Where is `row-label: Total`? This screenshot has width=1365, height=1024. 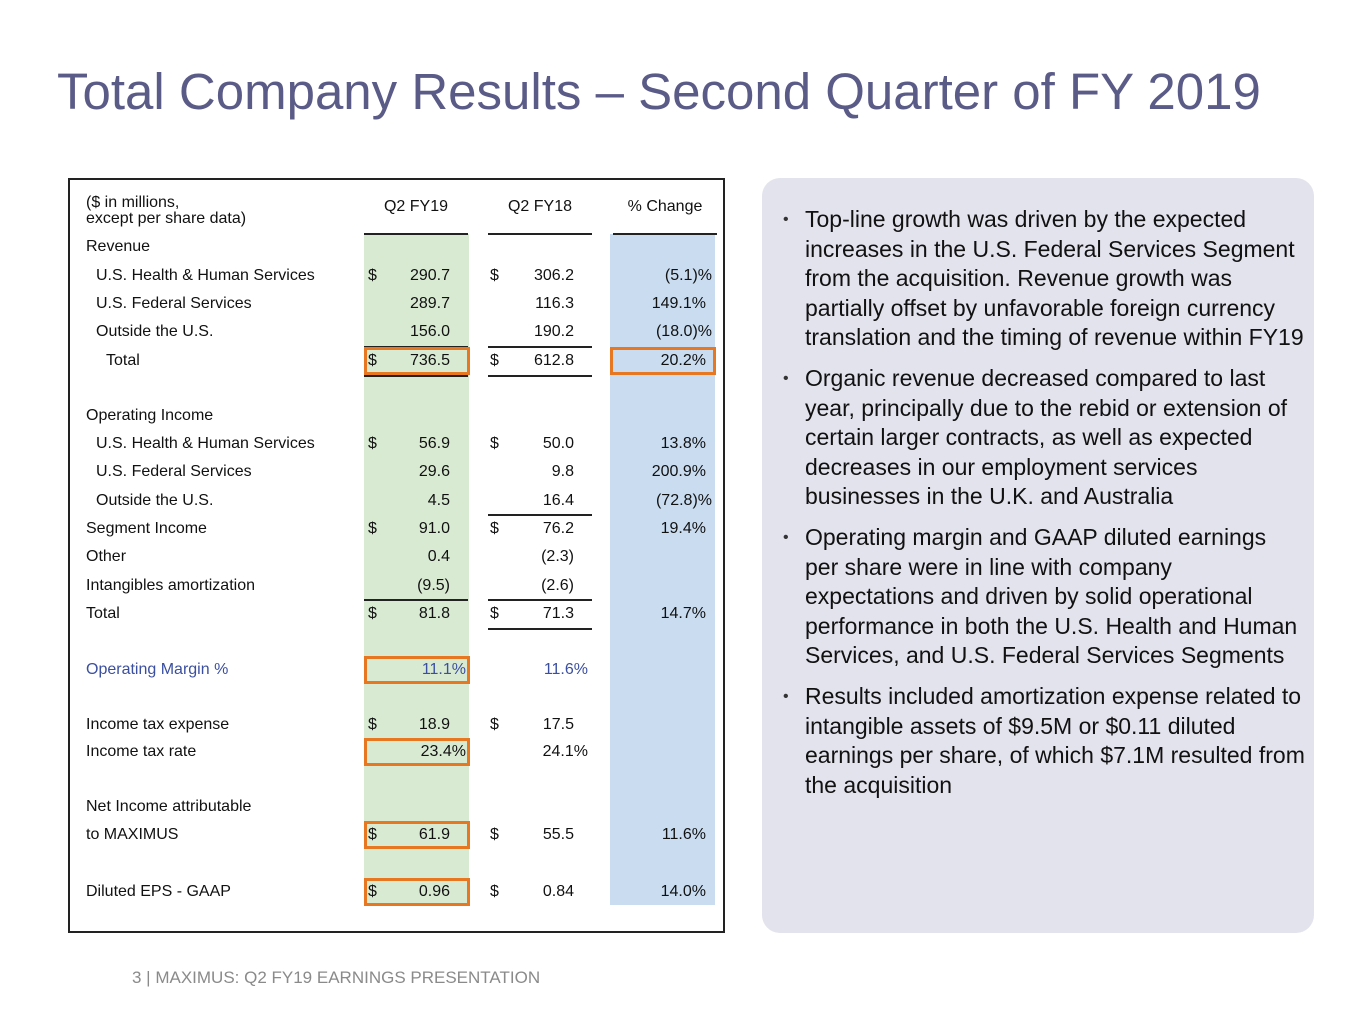
row-label: Total is located at coordinates (123, 360).